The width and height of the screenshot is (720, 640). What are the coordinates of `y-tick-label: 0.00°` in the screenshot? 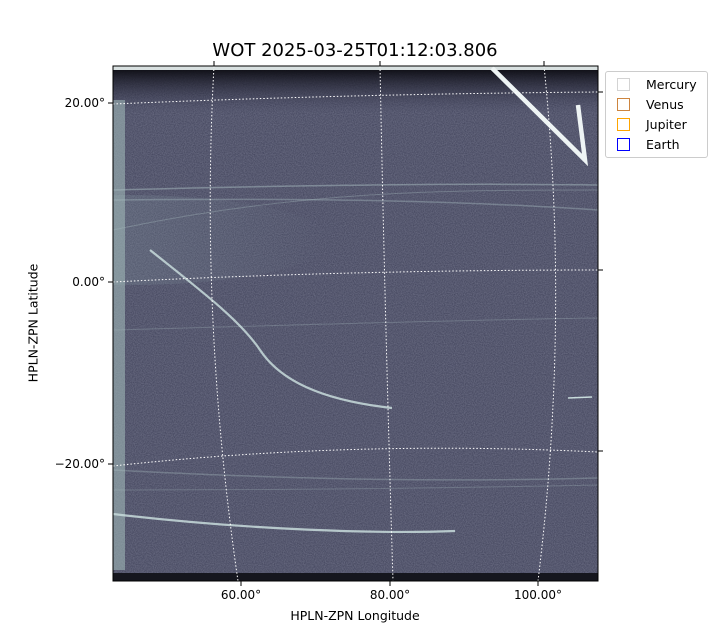 It's located at (88, 282).